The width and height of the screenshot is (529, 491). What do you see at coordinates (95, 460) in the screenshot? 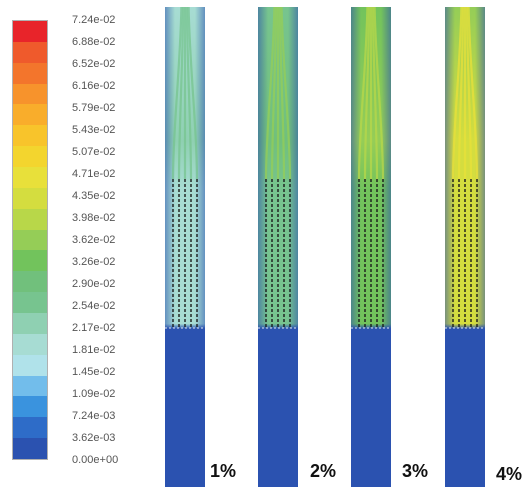
I see `legend-tick-label: 0.00e+00` at bounding box center [95, 460].